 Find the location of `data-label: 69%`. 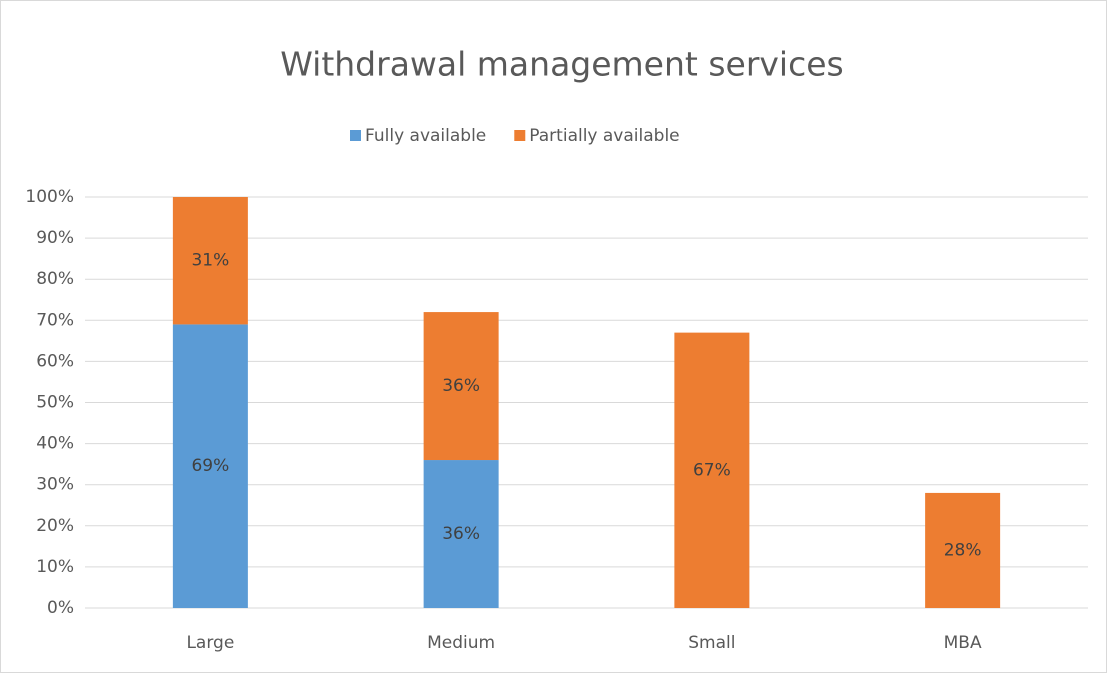

data-label: 69% is located at coordinates (210, 466).